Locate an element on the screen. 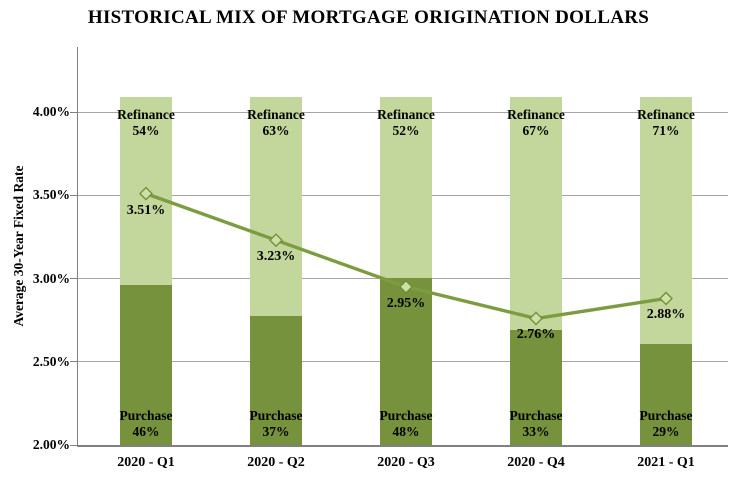 The width and height of the screenshot is (737, 480). rate-label: 2.76% is located at coordinates (536, 335).